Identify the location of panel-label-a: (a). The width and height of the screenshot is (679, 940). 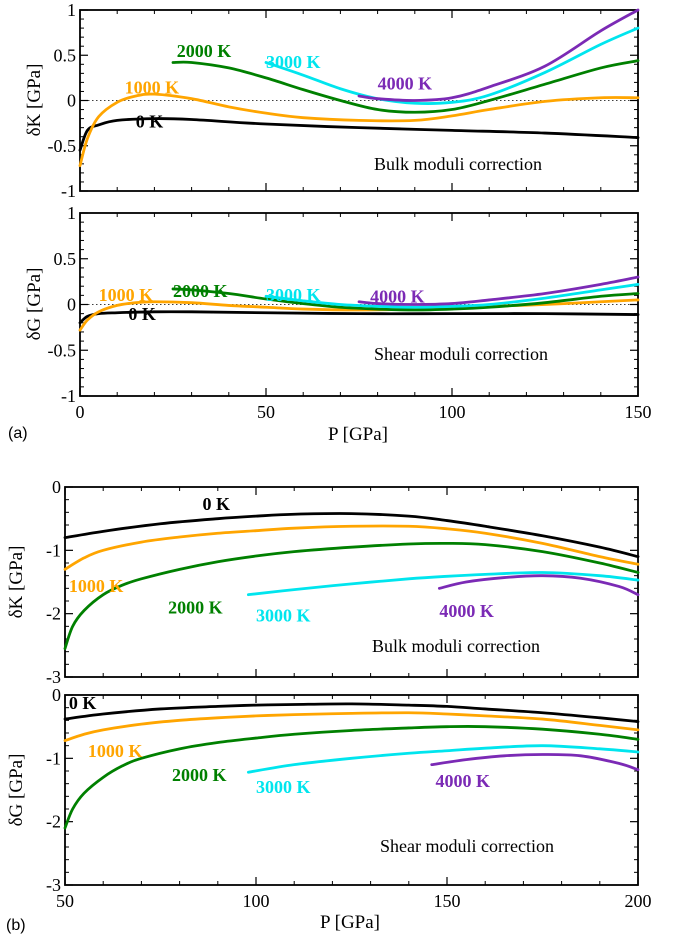
(18, 433).